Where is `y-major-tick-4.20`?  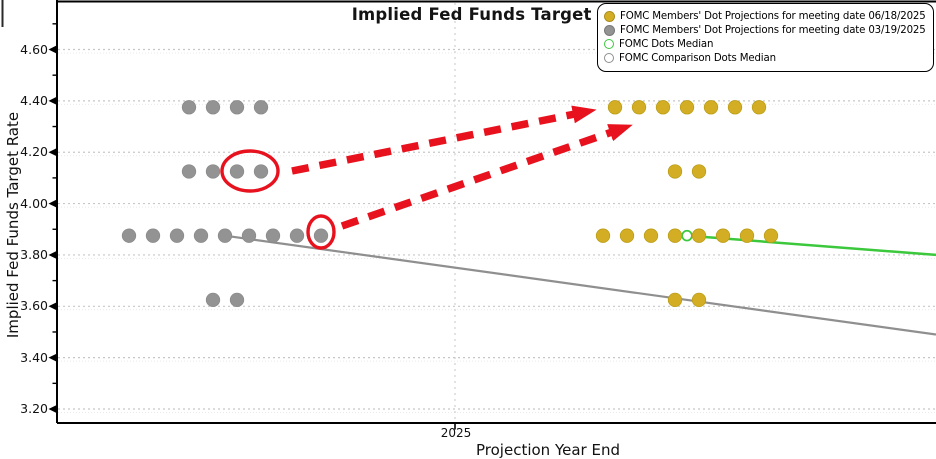
y-major-tick-4.20 is located at coordinates (52, 152).